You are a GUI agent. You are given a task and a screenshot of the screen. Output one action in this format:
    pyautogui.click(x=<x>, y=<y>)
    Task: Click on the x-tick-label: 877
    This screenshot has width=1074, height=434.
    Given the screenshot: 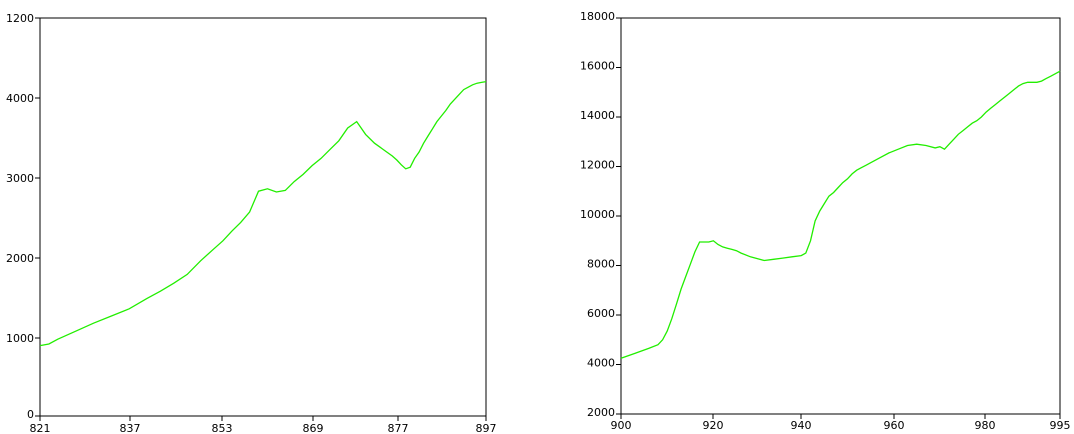 What is the action you would take?
    pyautogui.click(x=398, y=428)
    